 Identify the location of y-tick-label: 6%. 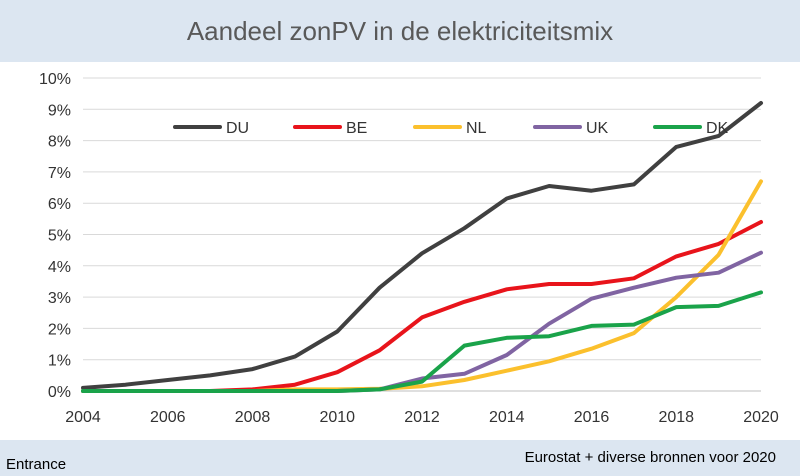
(59, 204).